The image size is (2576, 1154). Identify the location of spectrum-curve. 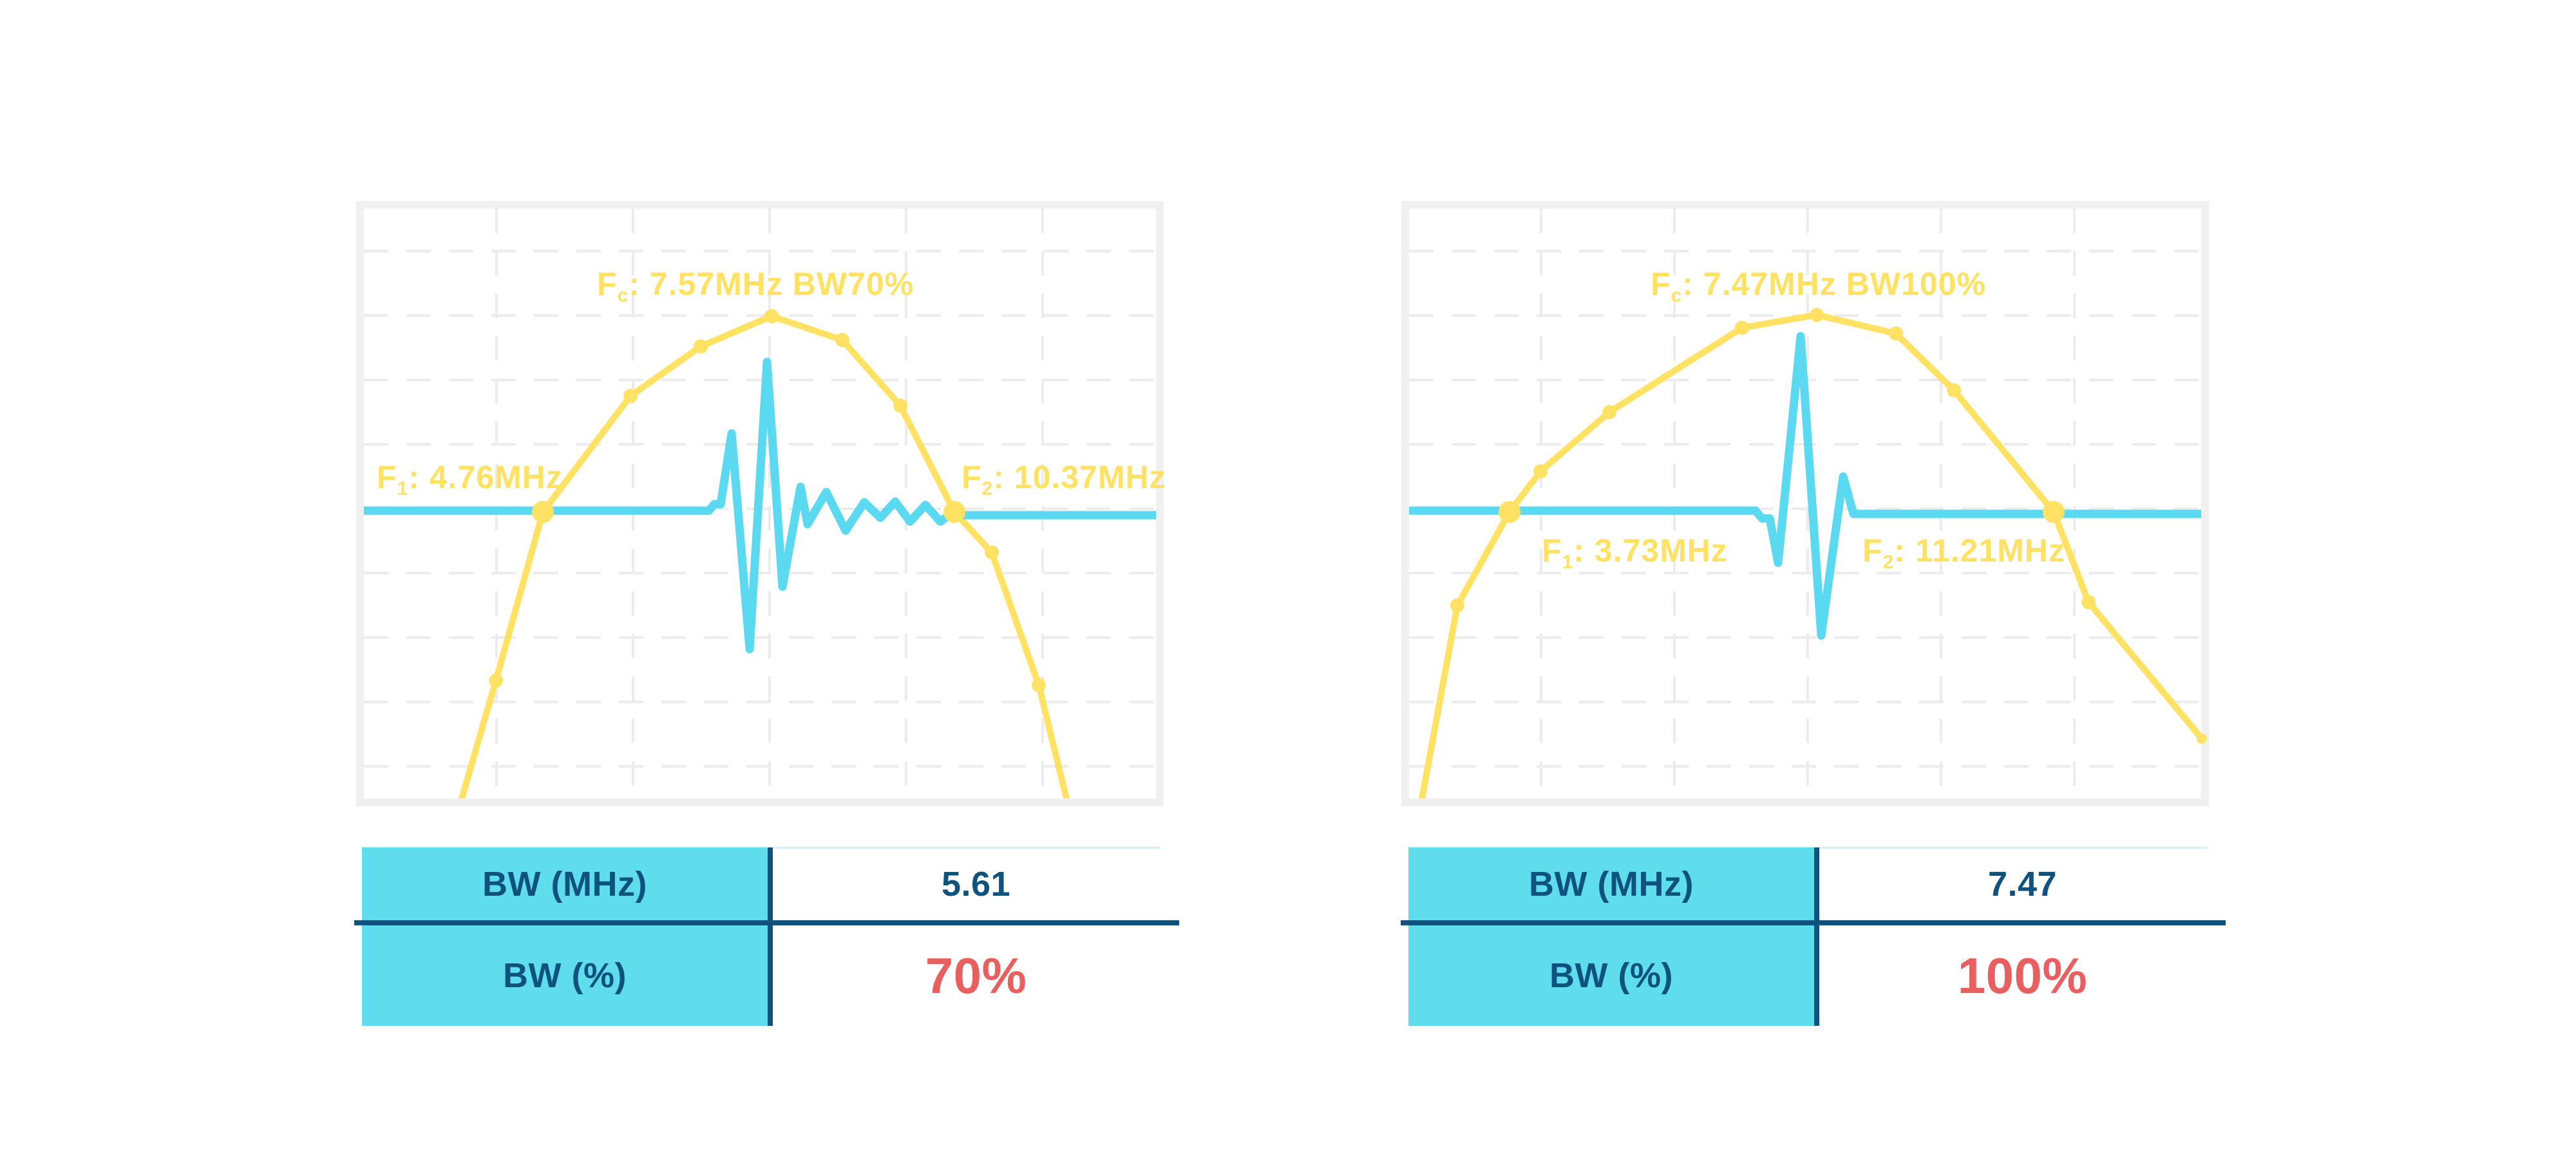
(764, 557).